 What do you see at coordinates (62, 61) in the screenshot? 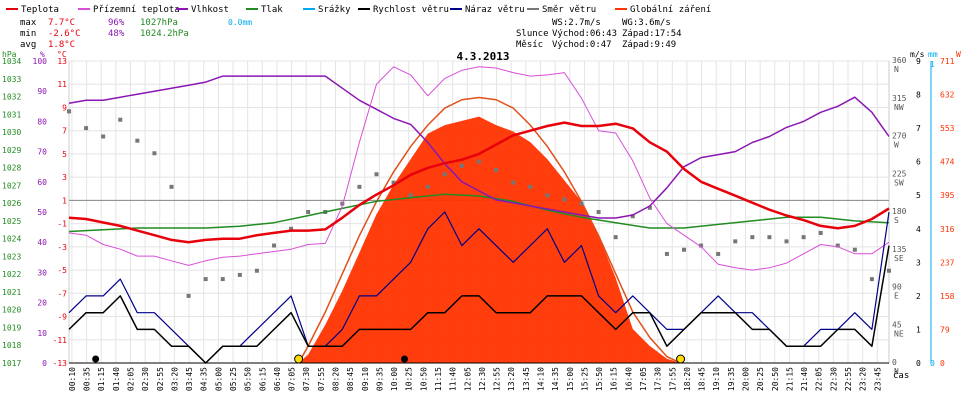
I see `temperature-tick-label: 13` at bounding box center [62, 61].